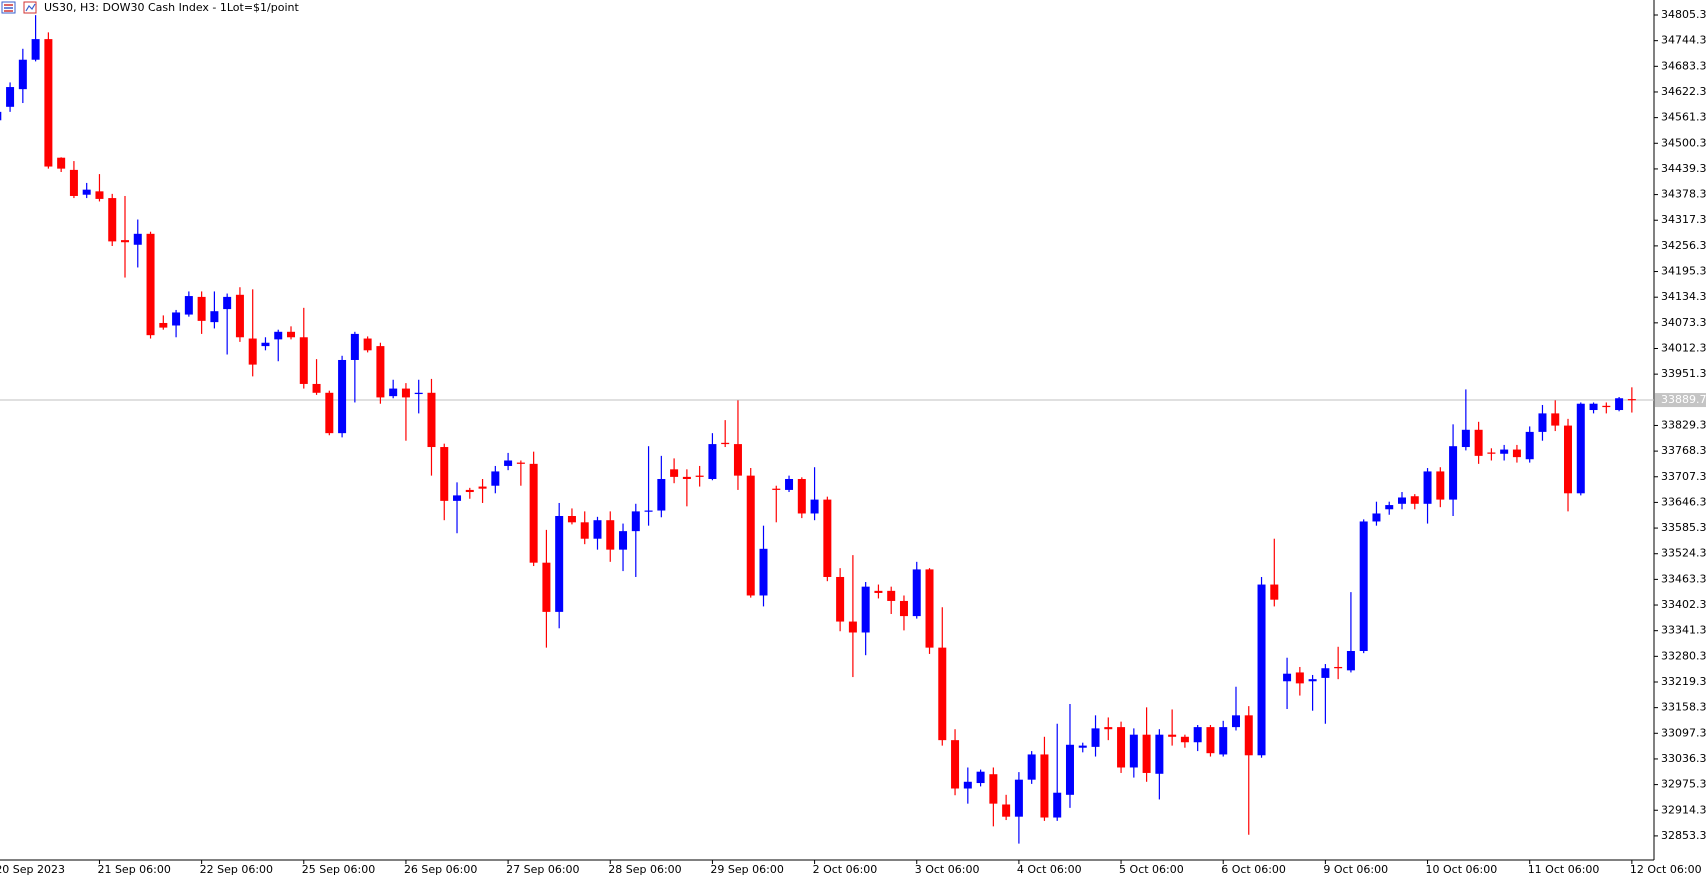  What do you see at coordinates (746, 869) in the screenshot?
I see `x-tick-label: 29 Sep 06:00` at bounding box center [746, 869].